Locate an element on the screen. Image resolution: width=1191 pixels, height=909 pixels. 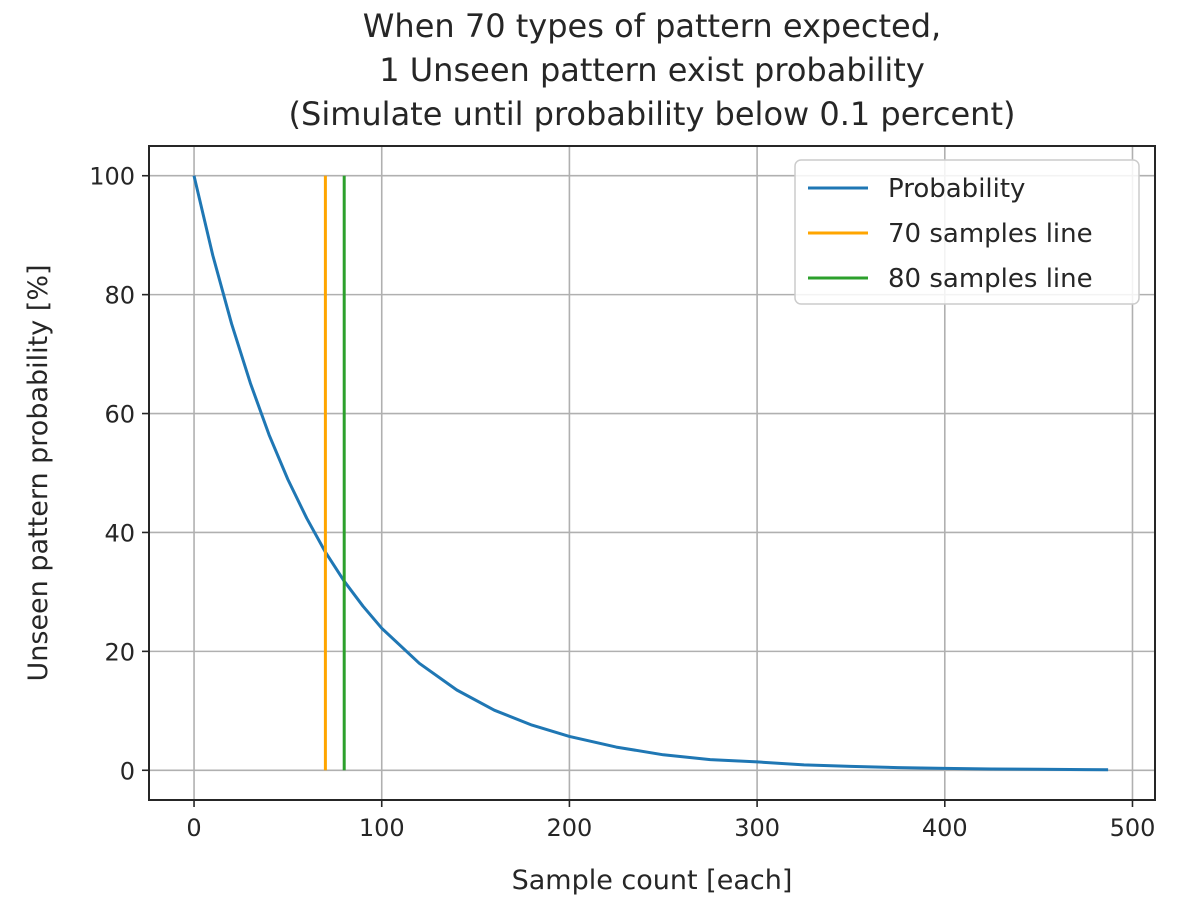
x-tick-label: 100 is located at coordinates (382, 828).